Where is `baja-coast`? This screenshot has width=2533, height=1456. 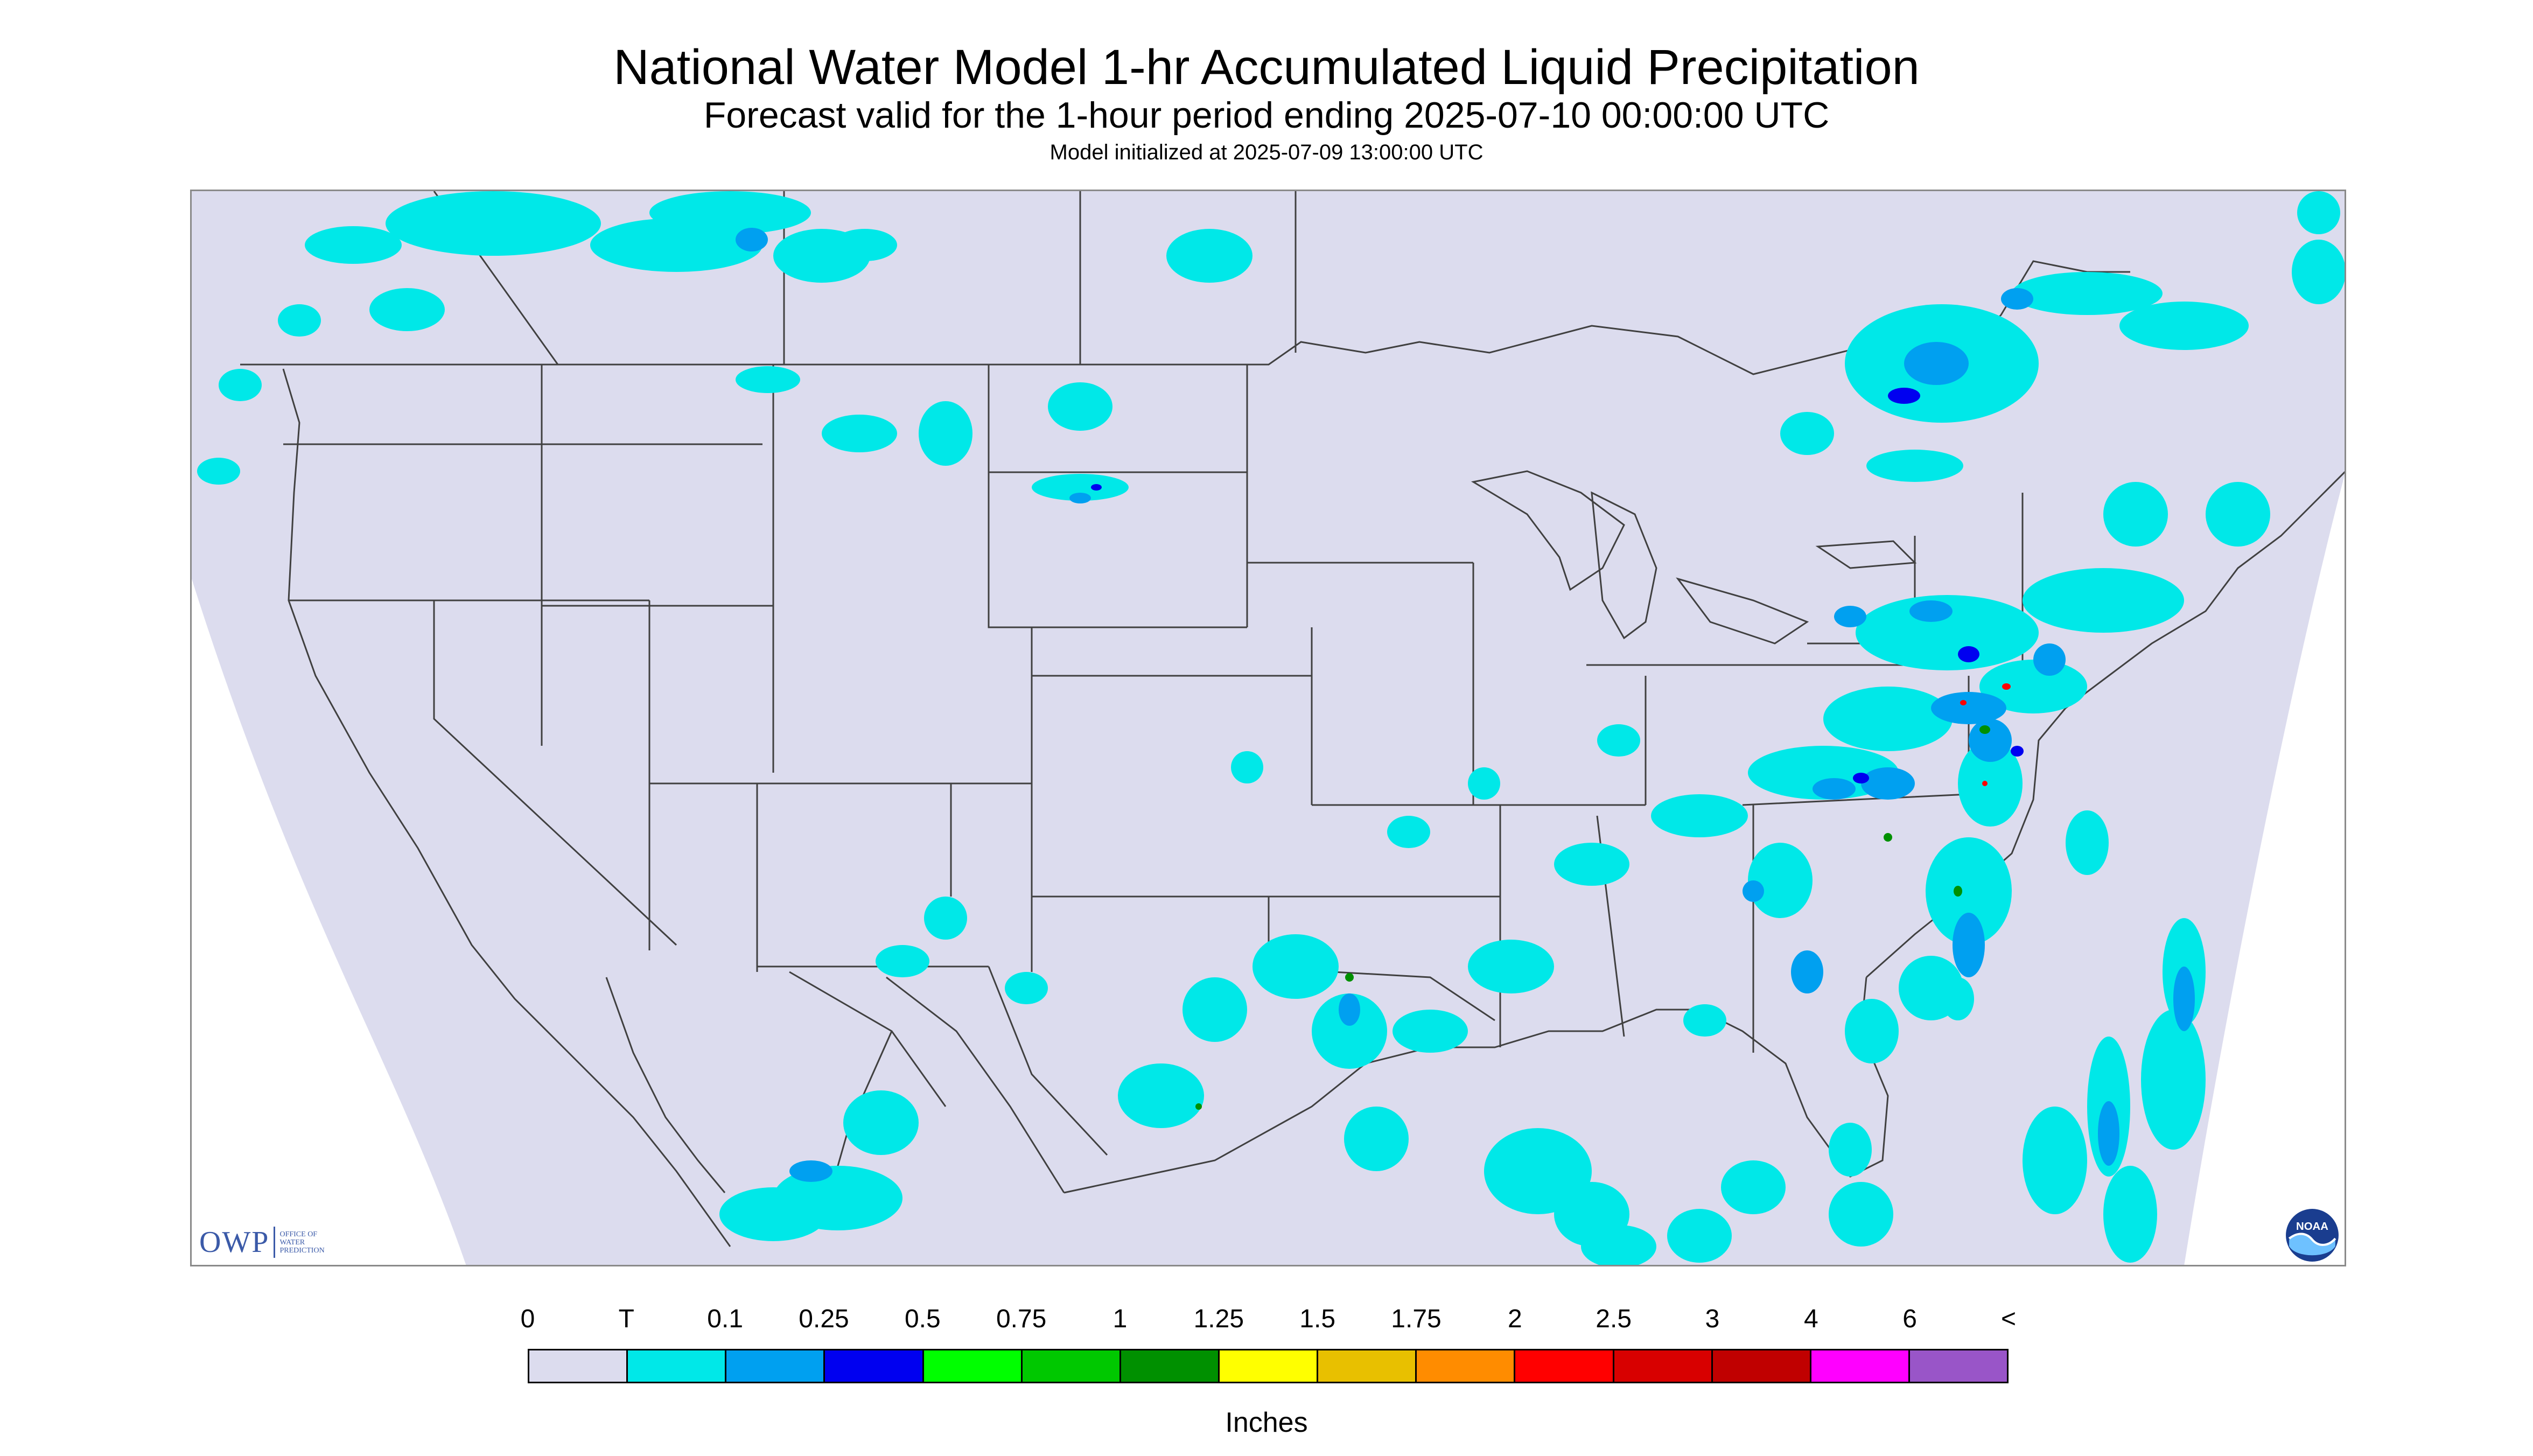 baja-coast is located at coordinates (666, 1085).